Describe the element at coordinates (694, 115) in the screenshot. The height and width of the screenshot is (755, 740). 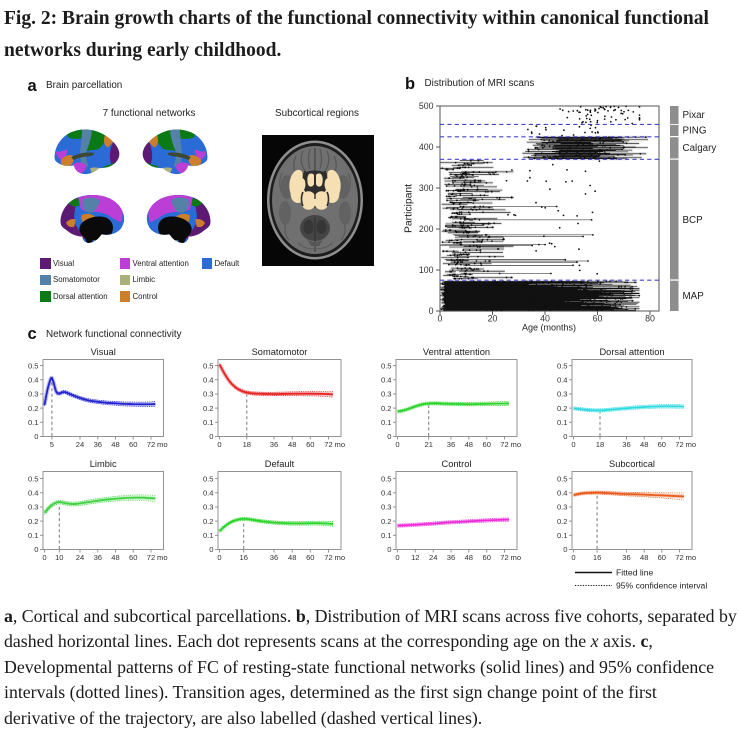
I see `svg-text: Pixar` at that location.